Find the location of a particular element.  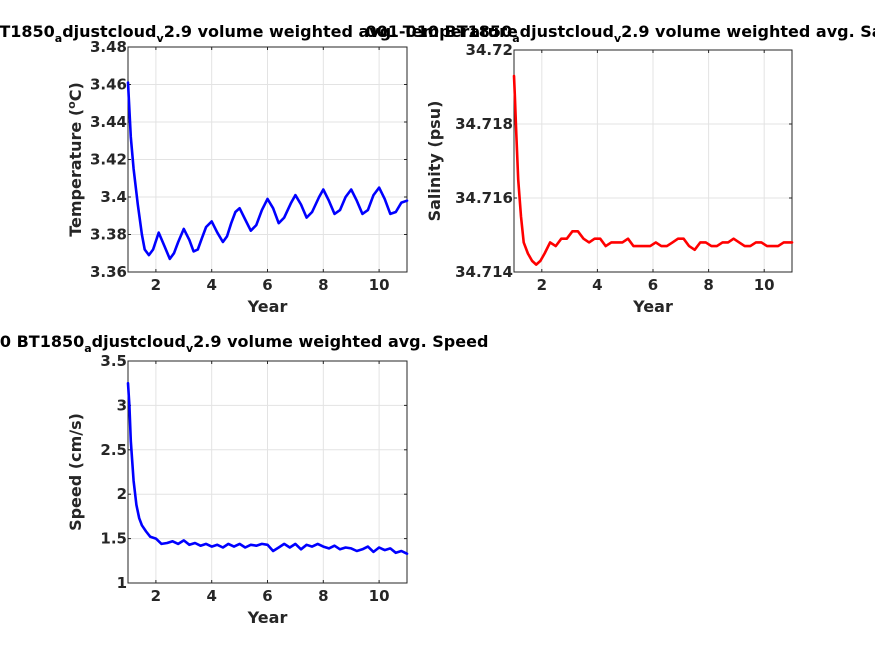

y-tick-label: 3.36 is located at coordinates (108, 272).